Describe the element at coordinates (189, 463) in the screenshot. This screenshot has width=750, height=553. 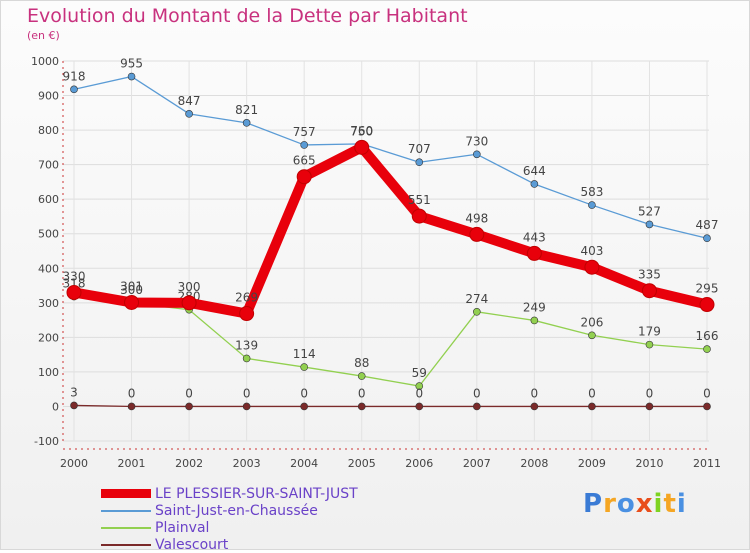
I see `x-tick-label: 2002` at that location.